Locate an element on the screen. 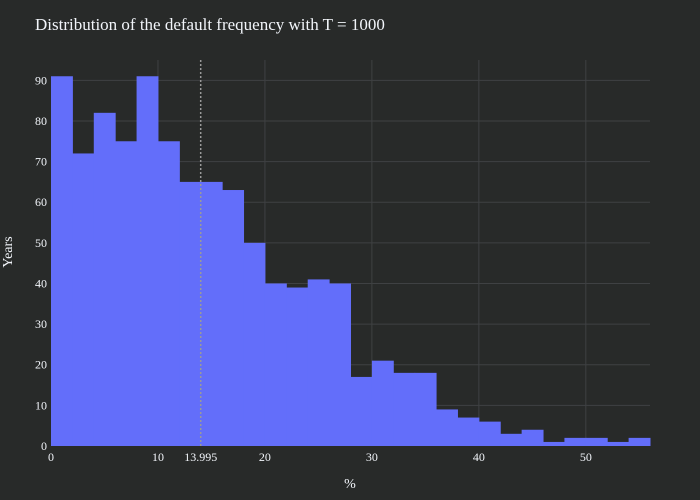  x-tick-label: 40 is located at coordinates (479, 457).